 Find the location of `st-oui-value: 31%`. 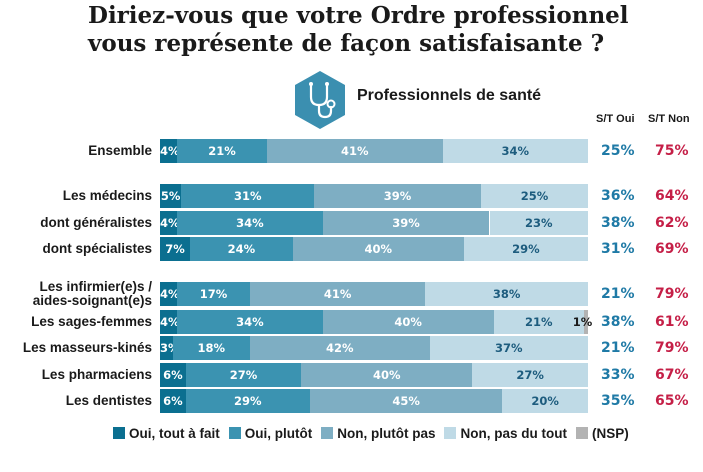

st-oui-value: 31% is located at coordinates (618, 249).